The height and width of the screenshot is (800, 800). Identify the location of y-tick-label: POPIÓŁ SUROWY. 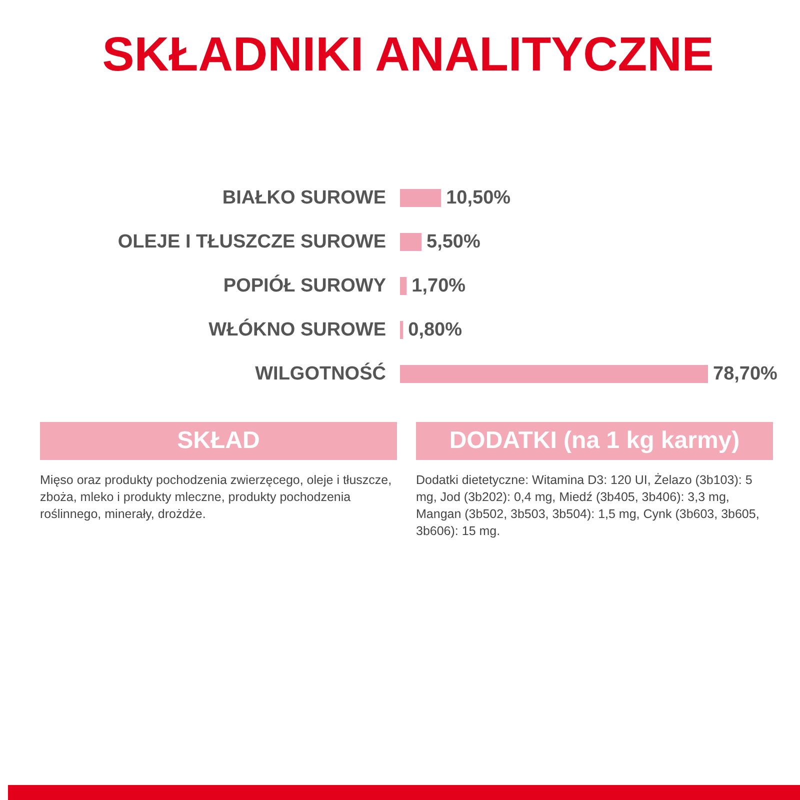
(304, 285).